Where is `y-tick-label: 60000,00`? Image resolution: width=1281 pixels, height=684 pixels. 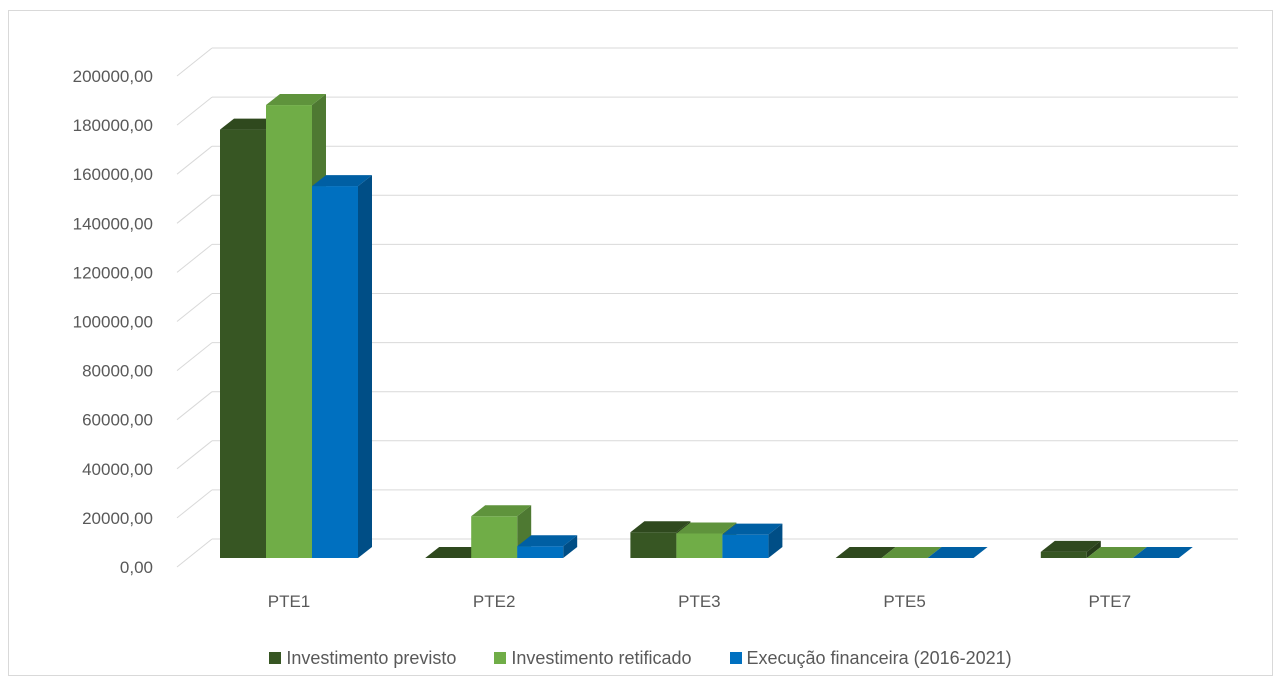
y-tick-label: 60000,00 is located at coordinates (117, 420).